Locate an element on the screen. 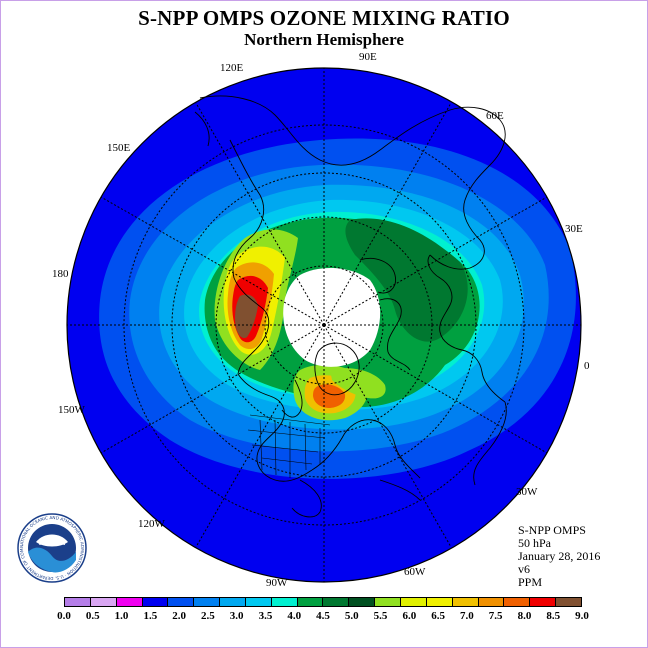 Image resolution: width=648 pixels, height=648 pixels. info-instrument: S-NPP OMPS is located at coordinates (552, 530).